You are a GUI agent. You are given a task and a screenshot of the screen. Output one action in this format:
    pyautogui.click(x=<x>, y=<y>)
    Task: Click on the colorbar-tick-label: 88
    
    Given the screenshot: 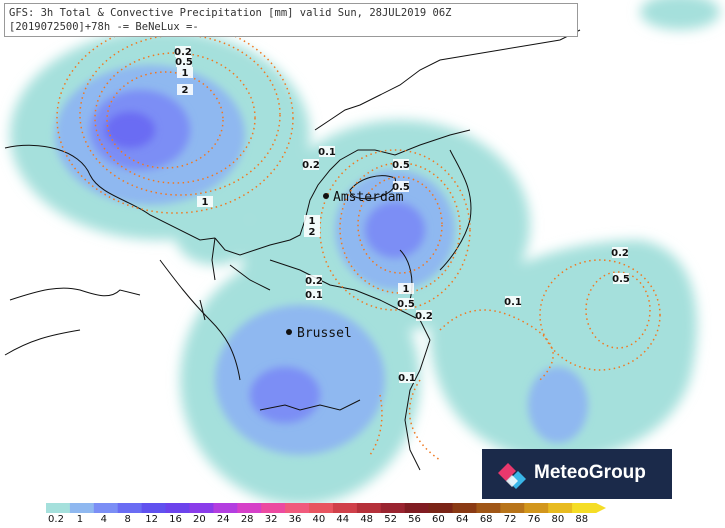 What is the action you would take?
    pyautogui.click(x=582, y=519)
    